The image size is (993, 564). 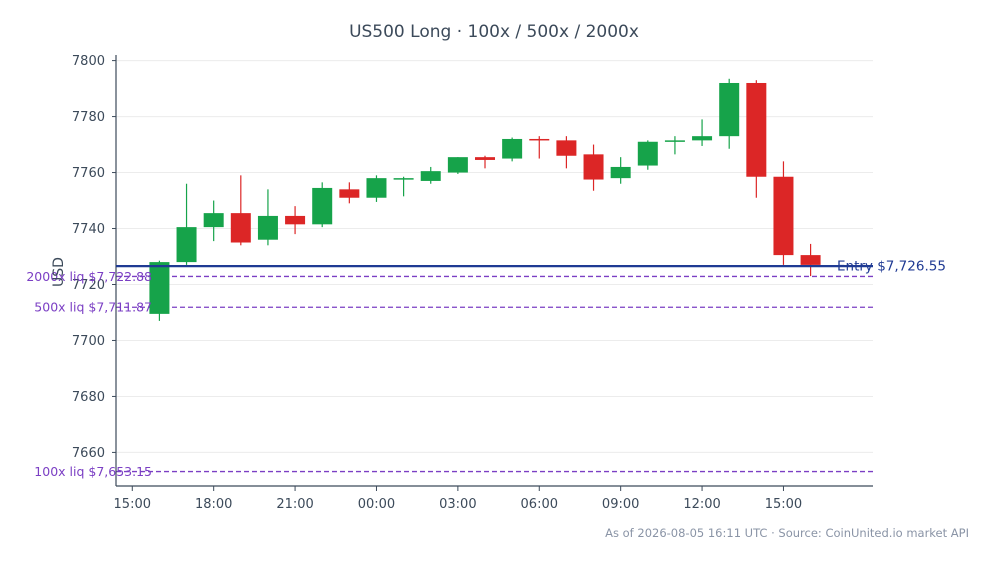 I want to click on x-tick-label: 21:00, so click(x=294, y=504).